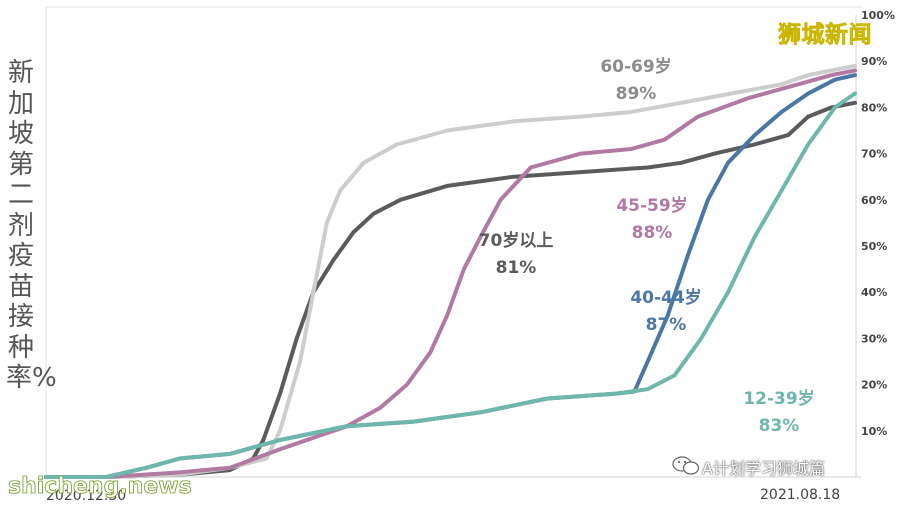 The image size is (902, 507). What do you see at coordinates (878, 15) in the screenshot?
I see `y-tick-label: 100%` at bounding box center [878, 15].